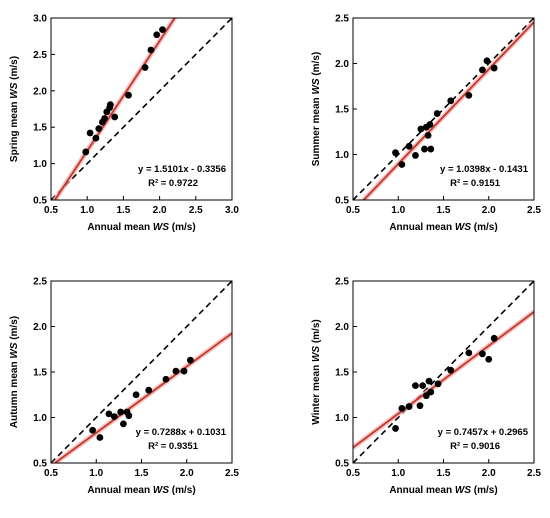  Describe the element at coordinates (173, 446) in the screenshot. I see `r-squared: R² = 0.9351` at that location.